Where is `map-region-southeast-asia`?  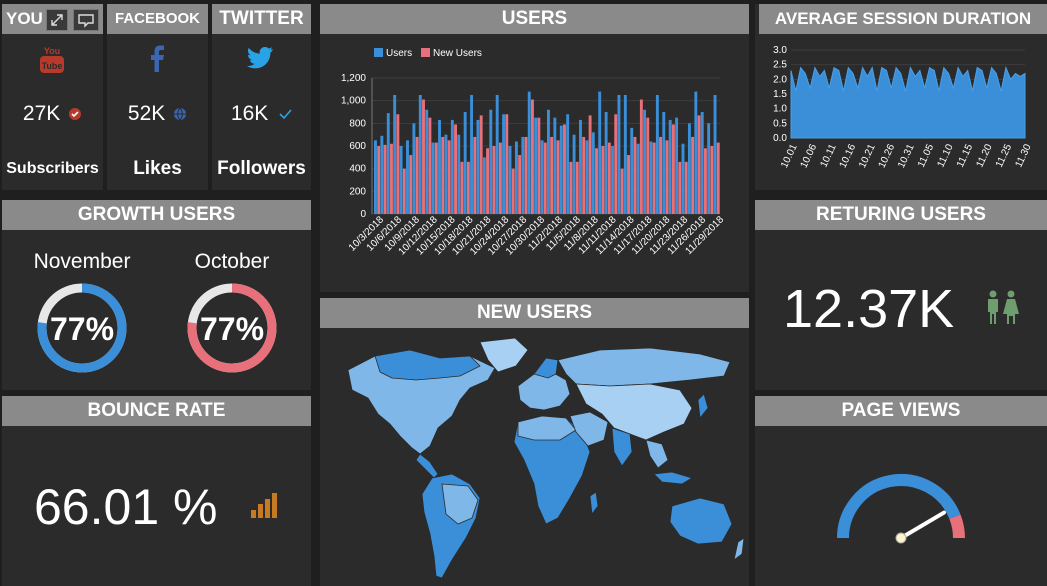
map-region-southeast-asia is located at coordinates (657, 454).